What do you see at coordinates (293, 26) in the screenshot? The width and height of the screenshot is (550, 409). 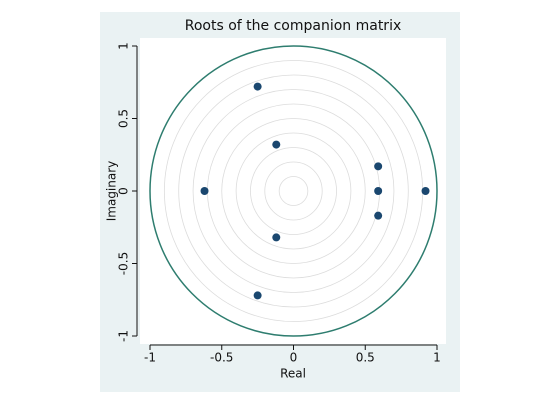 I see `chart-title: Roots of the companion matrix` at bounding box center [293, 26].